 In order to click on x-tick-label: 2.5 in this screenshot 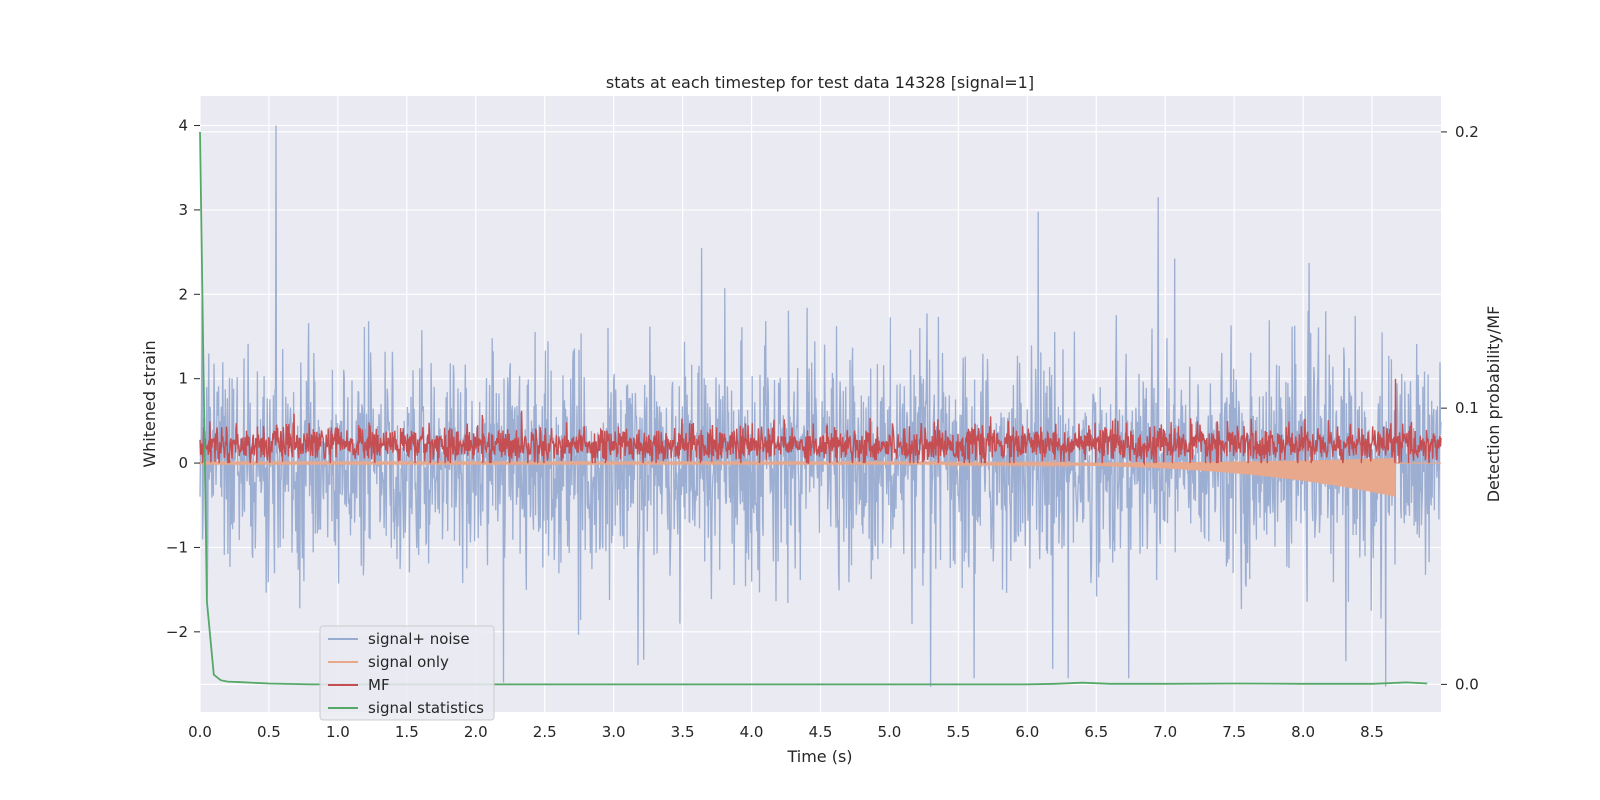, I will do `click(545, 732)`.